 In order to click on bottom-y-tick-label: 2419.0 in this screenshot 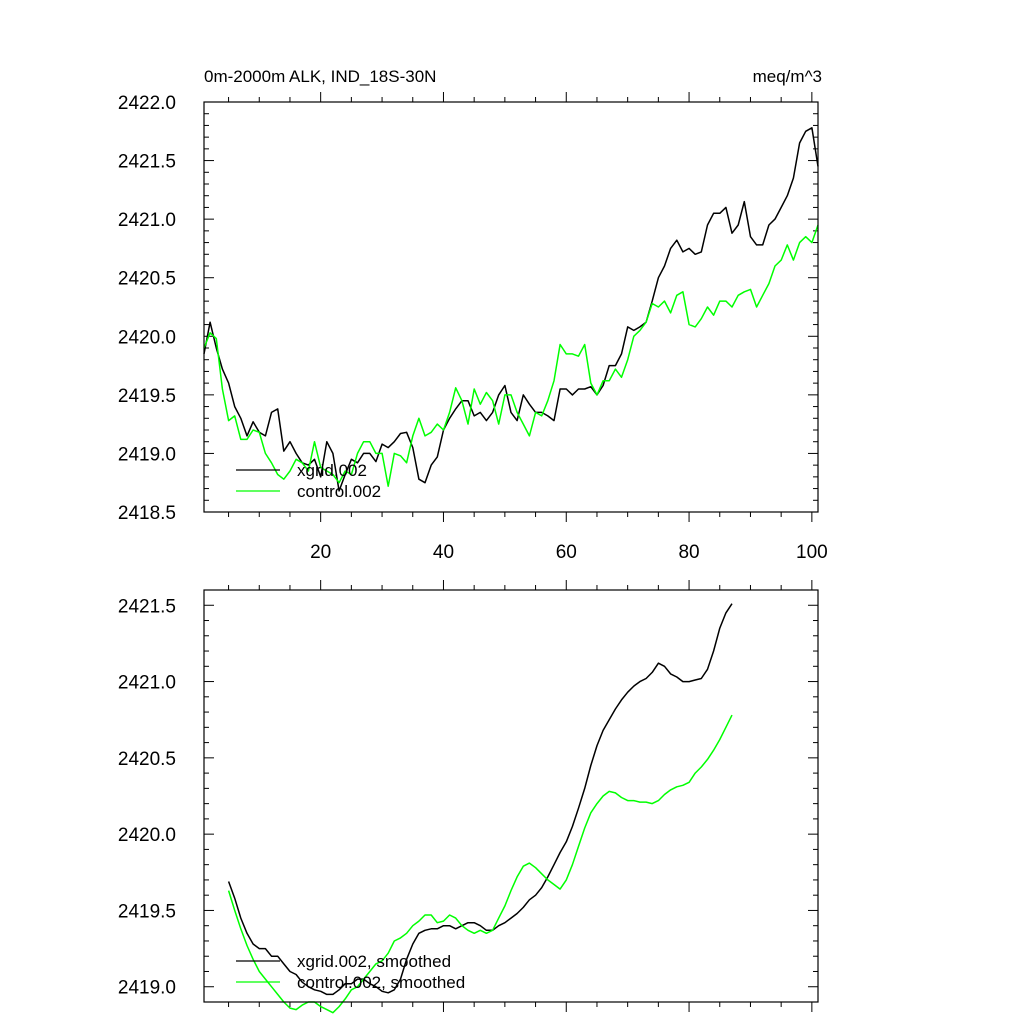, I will do `click(147, 988)`.